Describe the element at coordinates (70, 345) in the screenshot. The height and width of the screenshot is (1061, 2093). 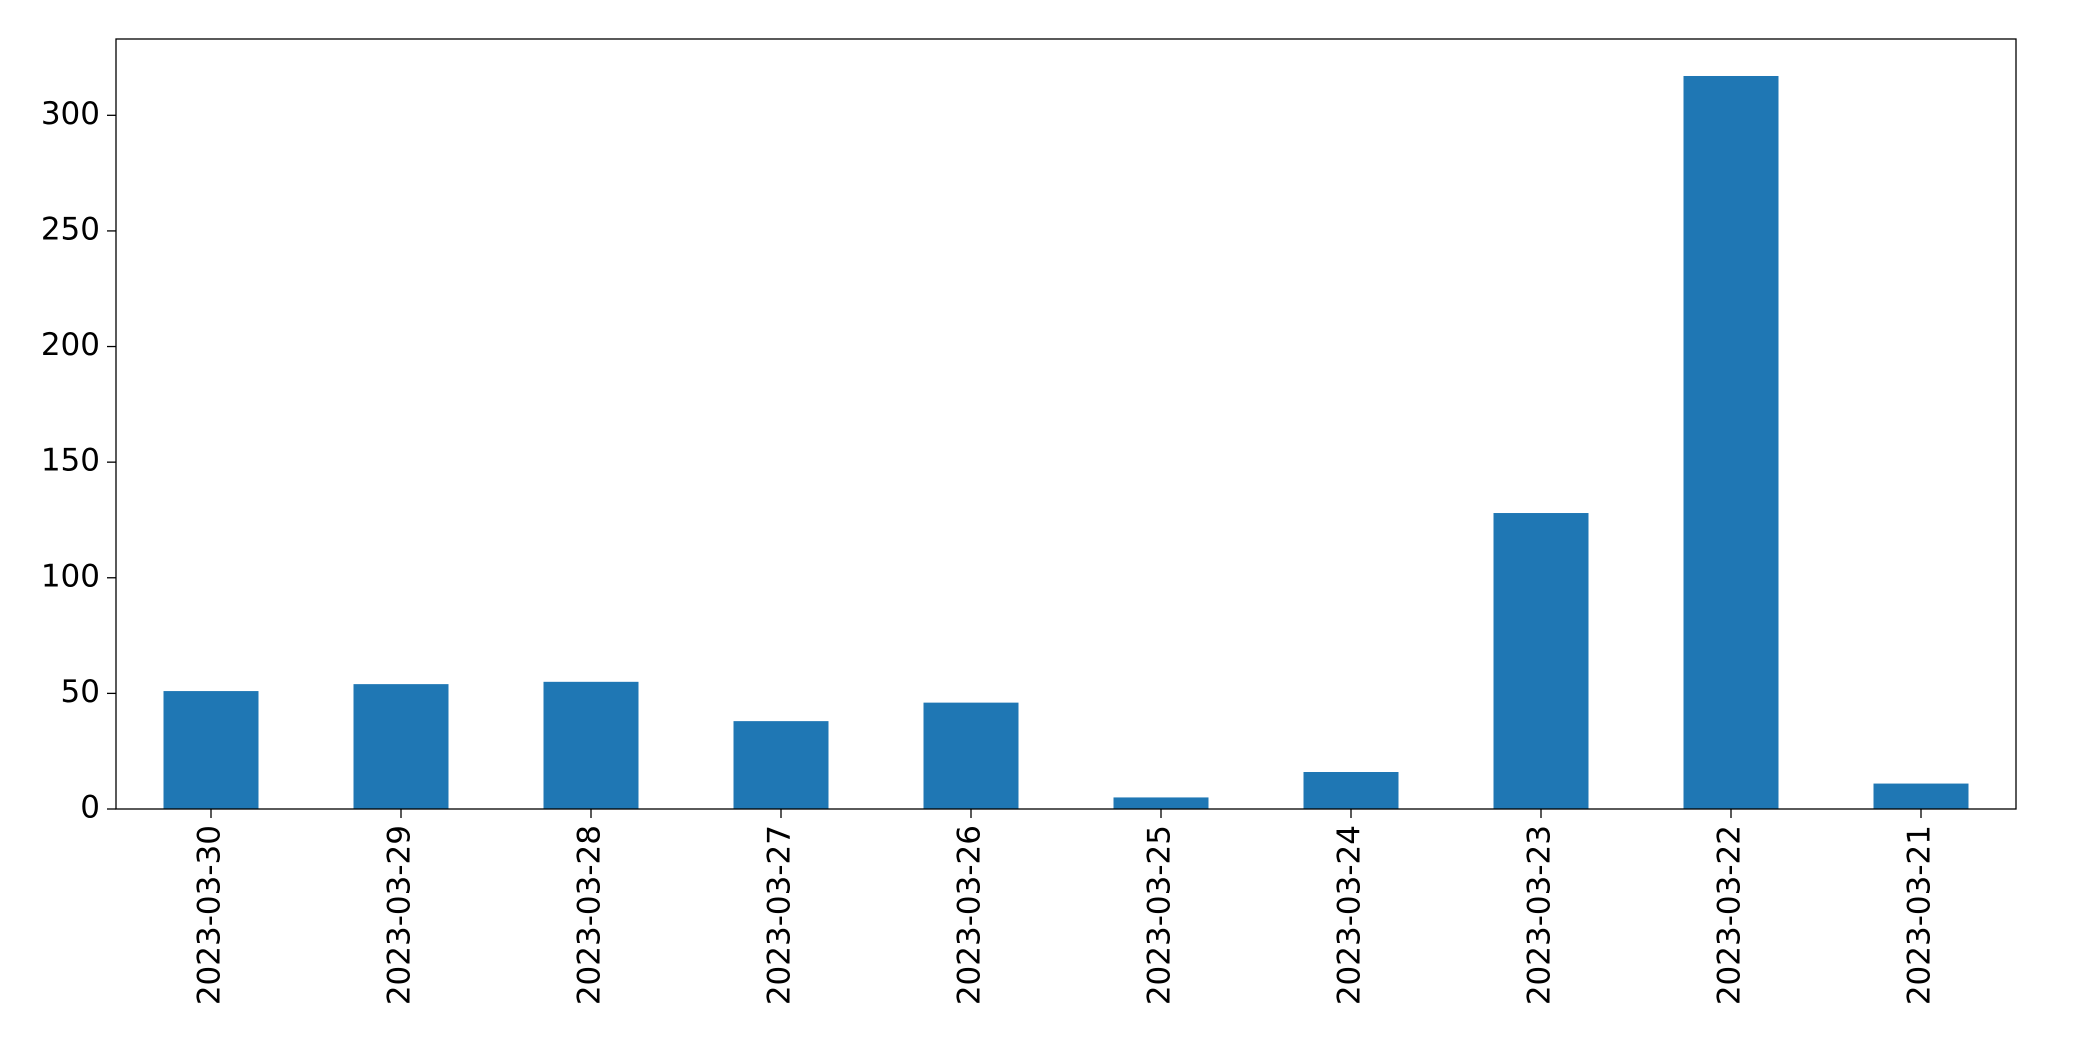
I see `y-tick-label: 200` at that location.